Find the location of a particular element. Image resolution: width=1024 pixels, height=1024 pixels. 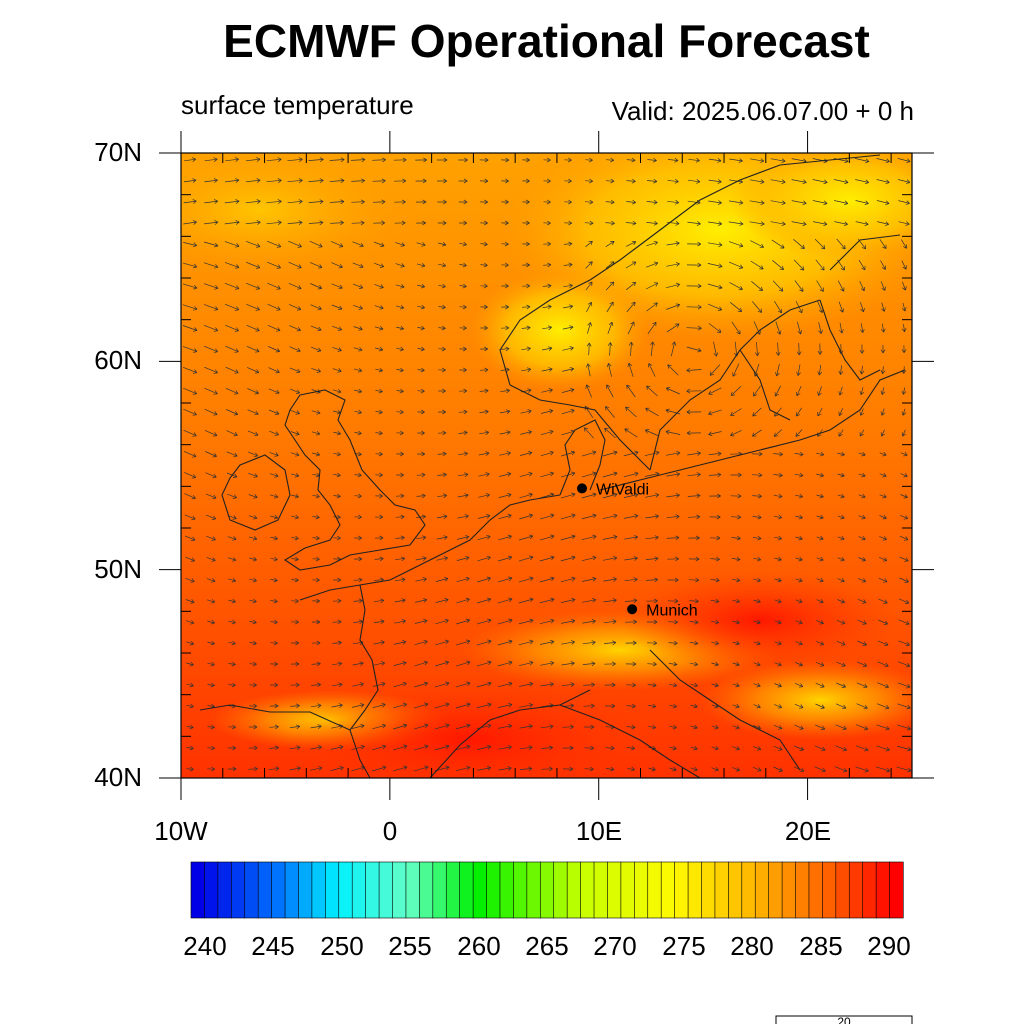

colorbar-label: 285 is located at coordinates (821, 946).